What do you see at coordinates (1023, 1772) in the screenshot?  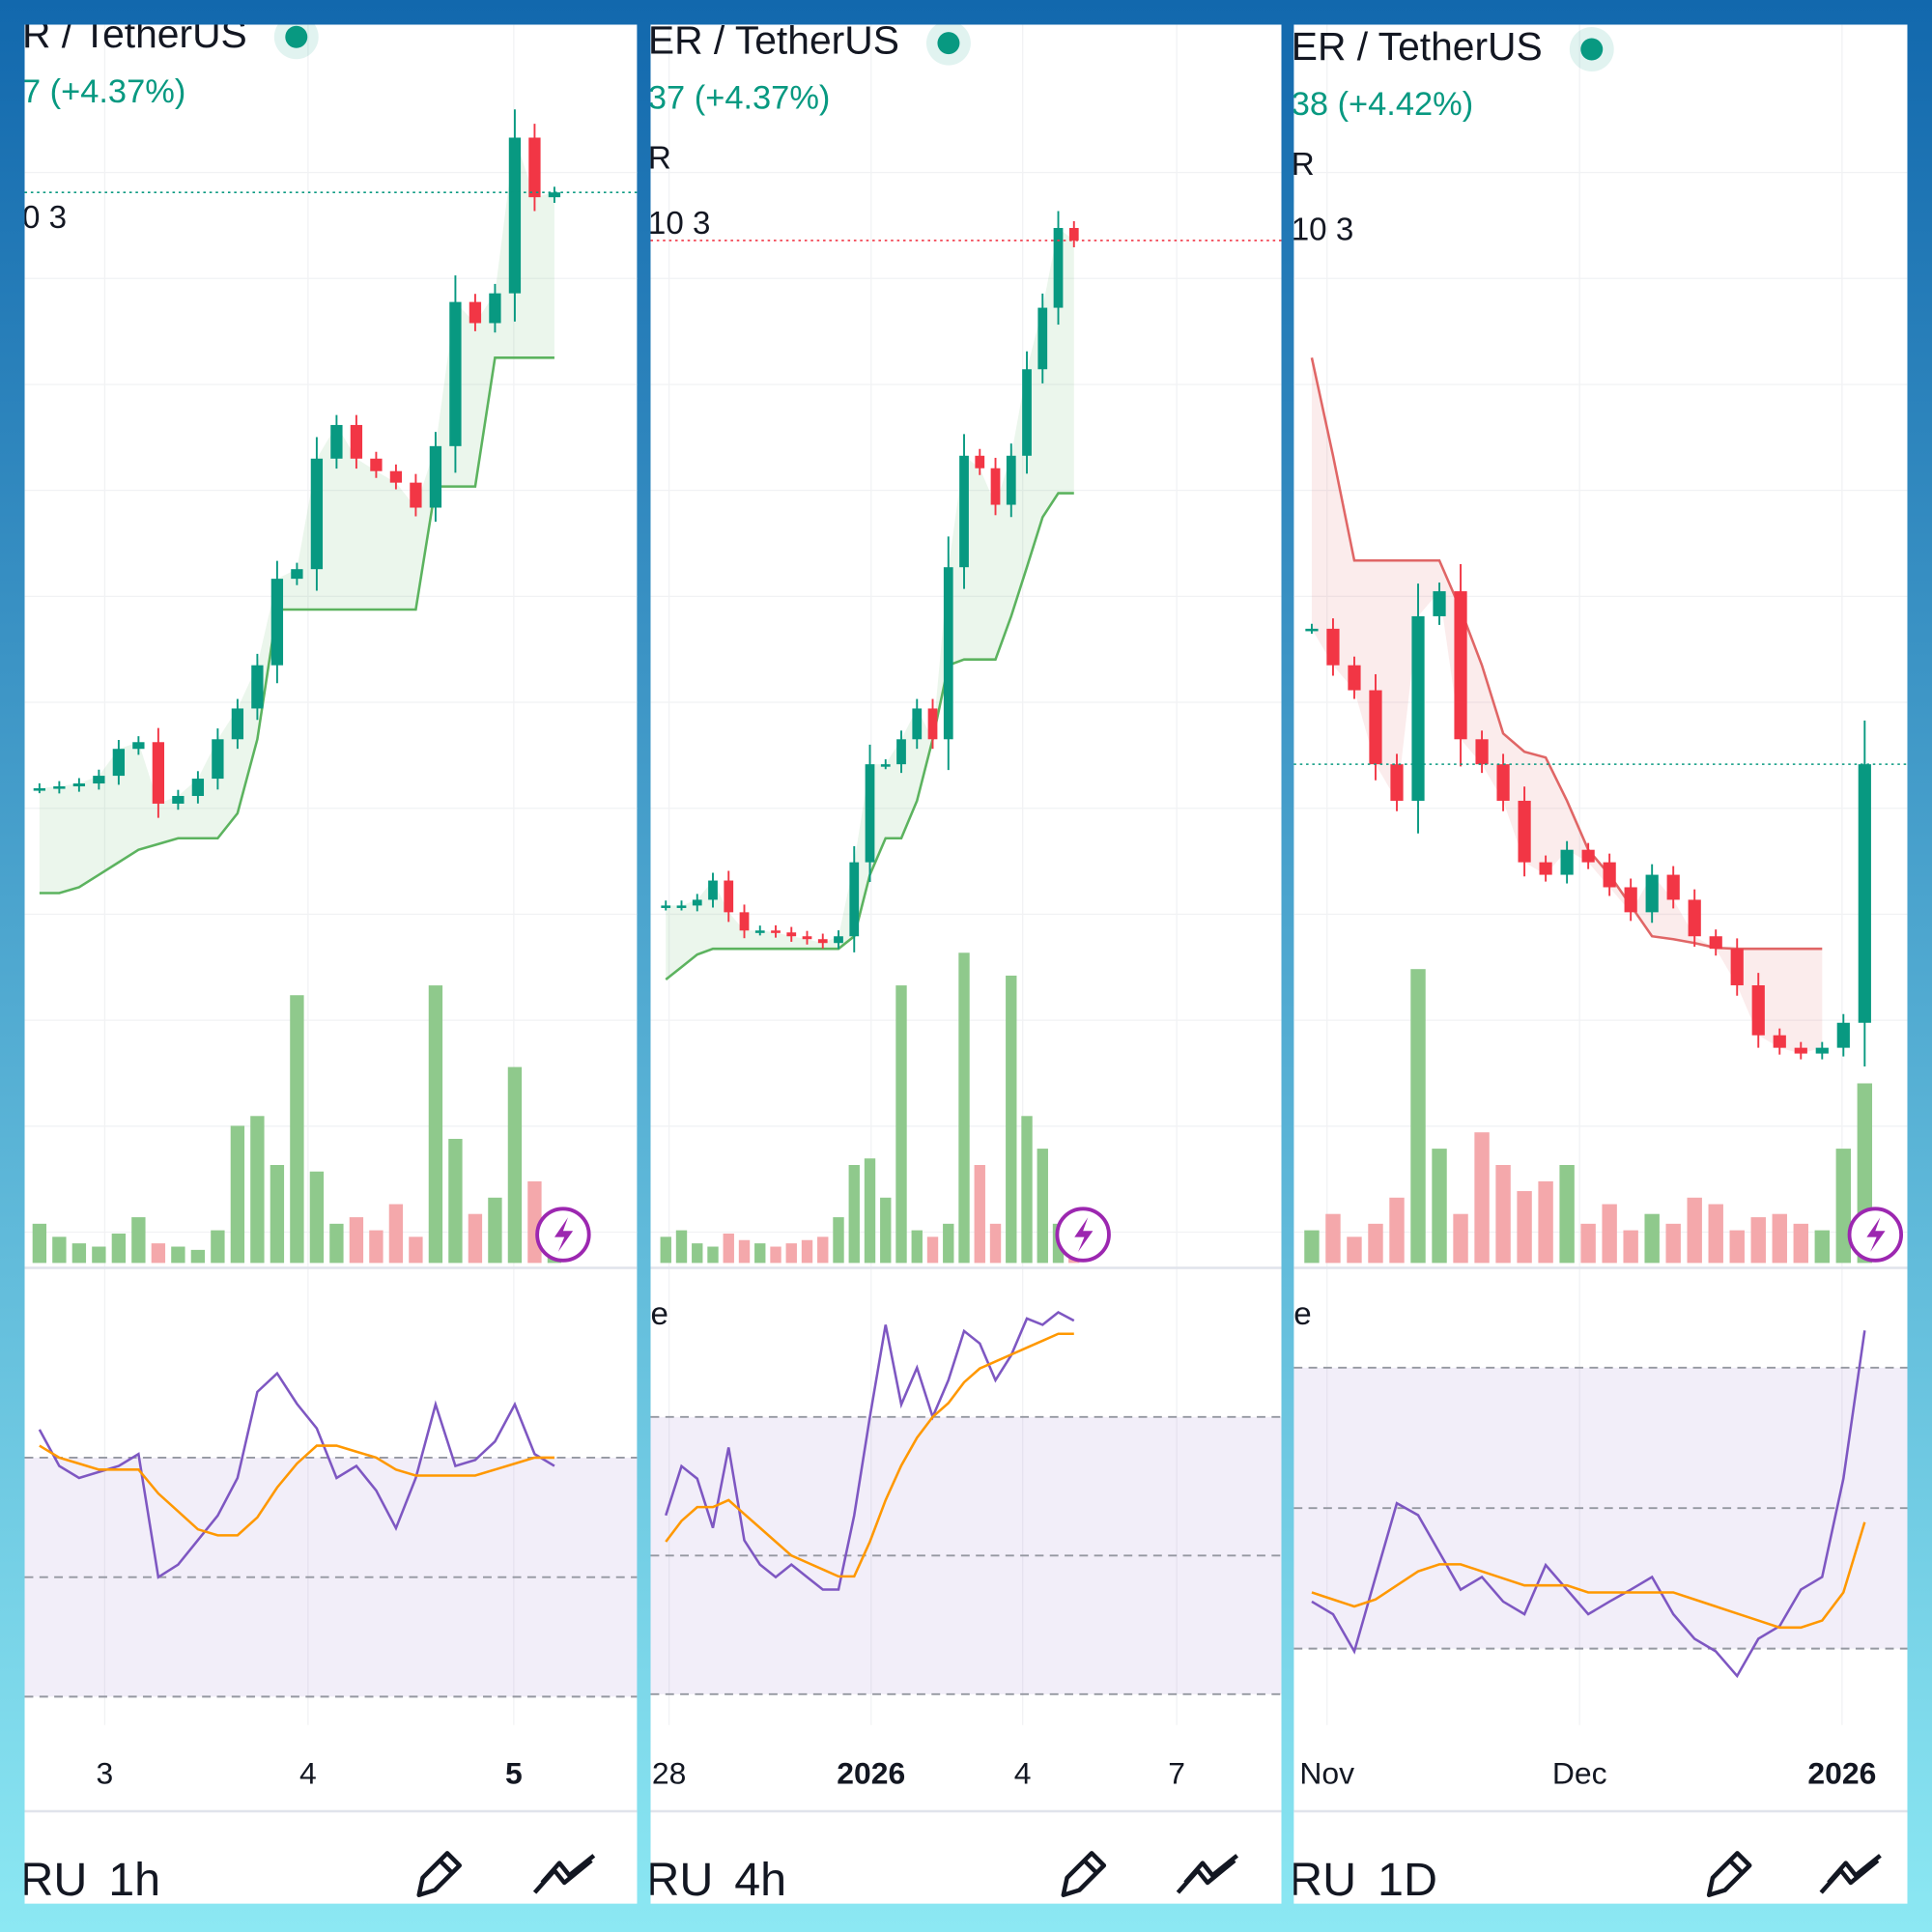 I see `x-axis-label: 4` at bounding box center [1023, 1772].